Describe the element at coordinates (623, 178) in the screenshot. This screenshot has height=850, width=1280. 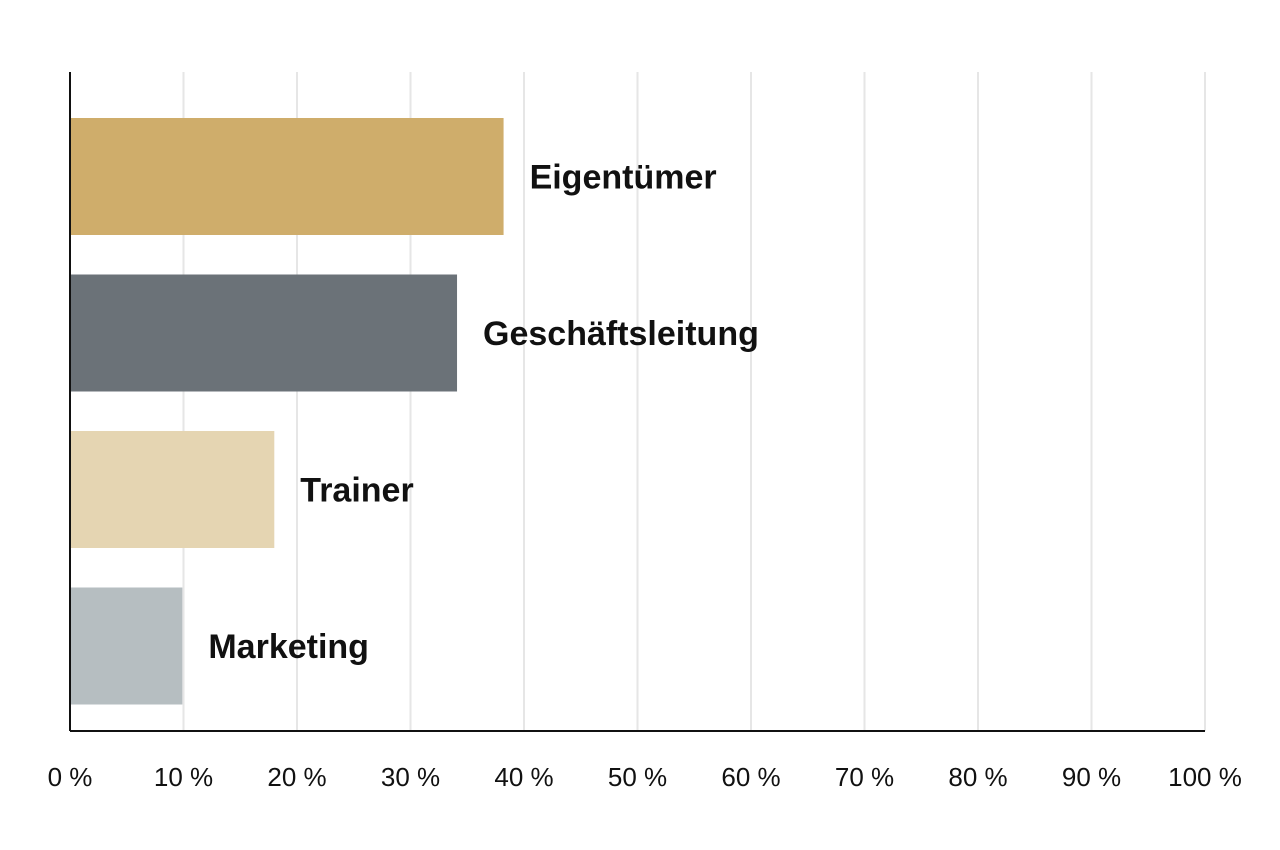
I see `bar-label: Eigentümer` at that location.